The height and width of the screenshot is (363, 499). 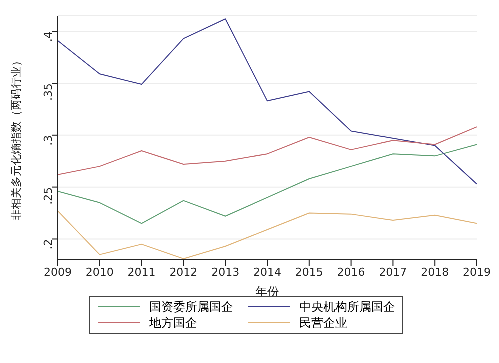 I want to click on x-tick-label: 2011, so click(x=142, y=272).